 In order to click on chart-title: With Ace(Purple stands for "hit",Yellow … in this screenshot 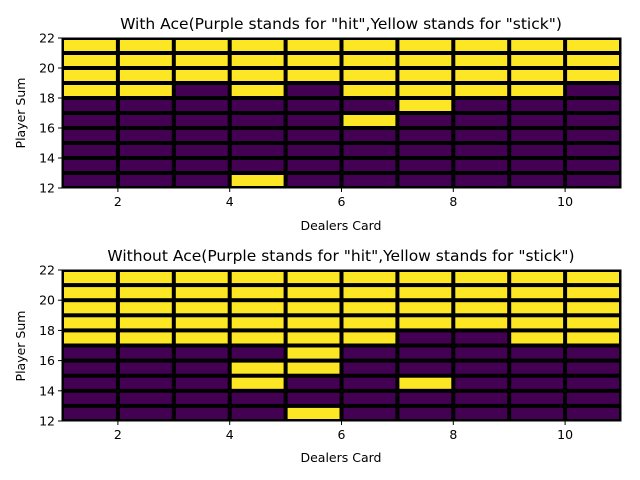, I will do `click(341, 24)`.